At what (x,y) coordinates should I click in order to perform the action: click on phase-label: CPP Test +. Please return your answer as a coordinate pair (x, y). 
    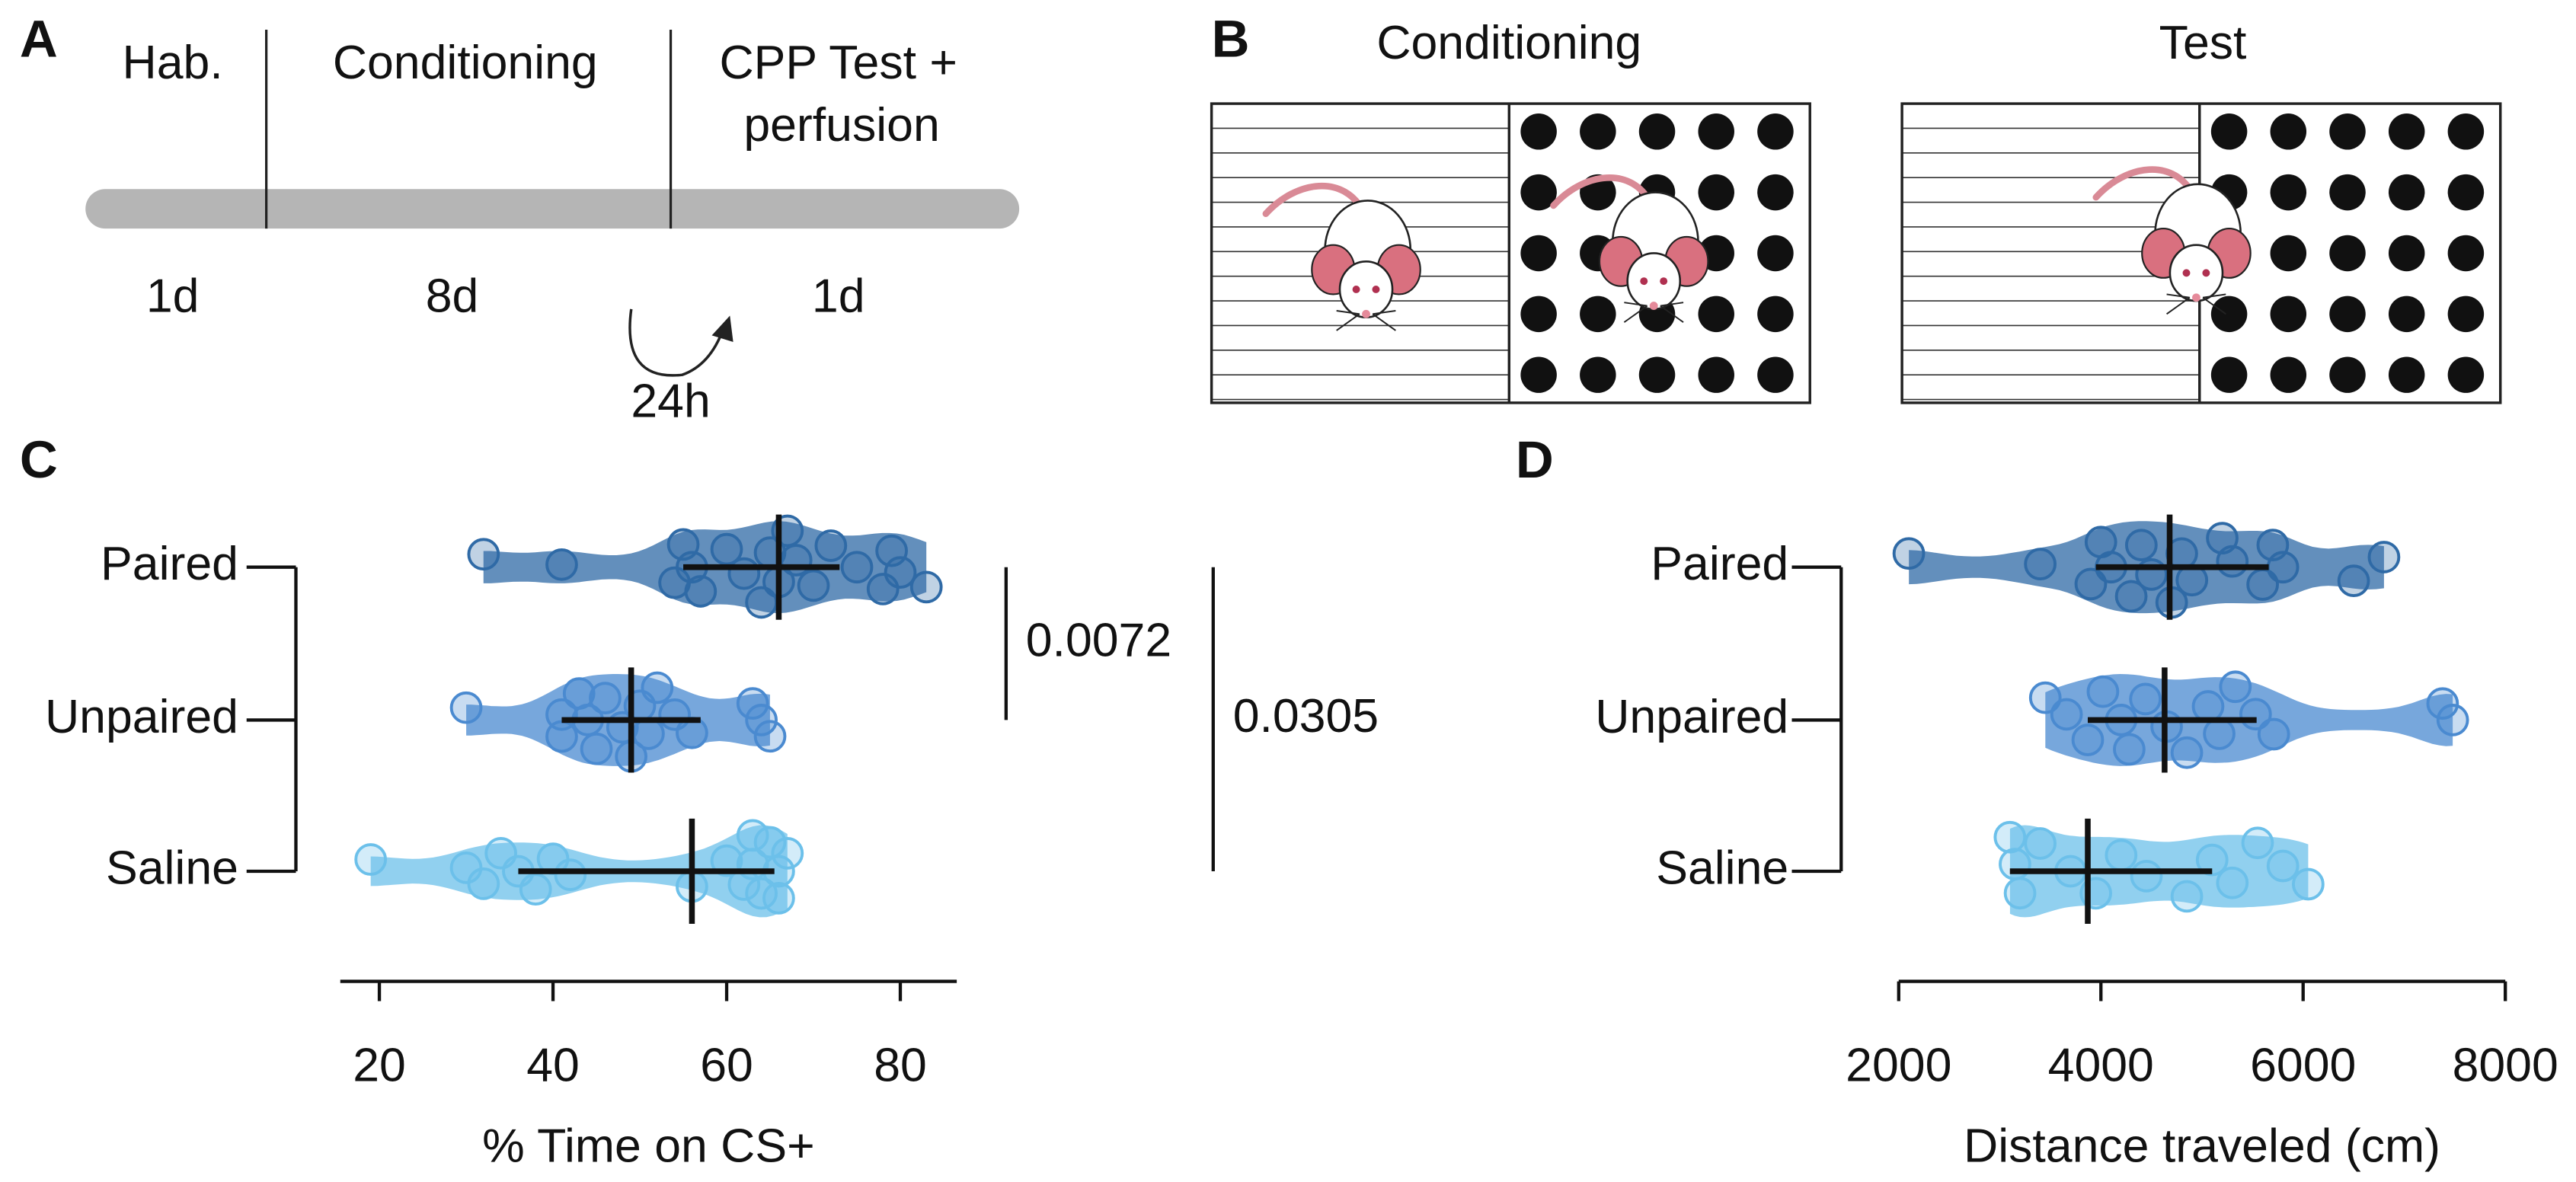
    Looking at the image, I should click on (838, 62).